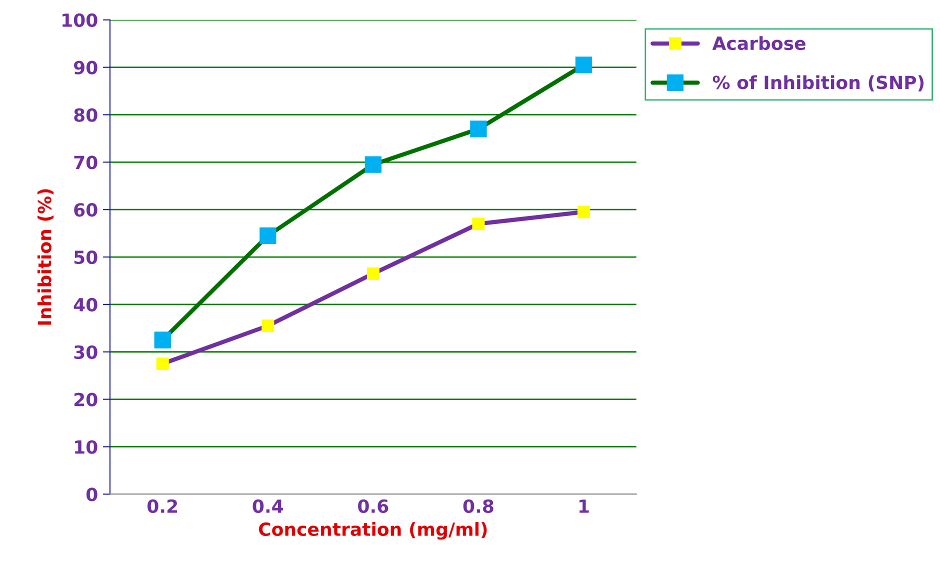 Image resolution: width=940 pixels, height=568 pixels. What do you see at coordinates (45, 257) in the screenshot?
I see `y-axis-title: Inhibition (%)` at bounding box center [45, 257].